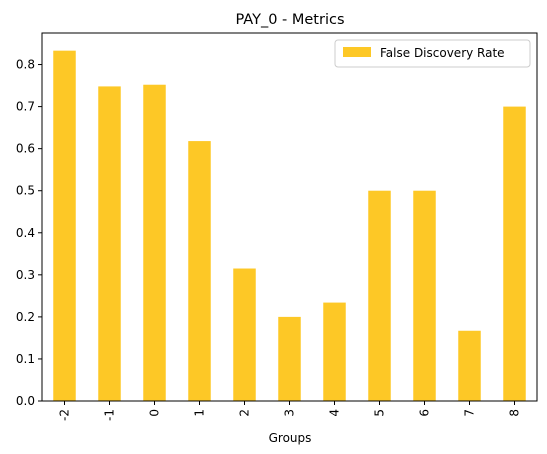 Image resolution: width=547 pixels, height=454 pixels. I want to click on legend-box, so click(432, 53).